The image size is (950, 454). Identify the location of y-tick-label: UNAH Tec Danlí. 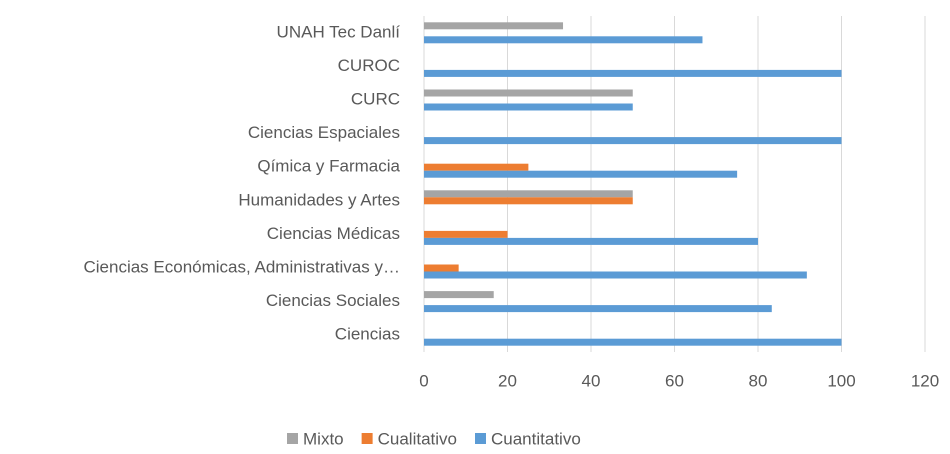
(339, 31).